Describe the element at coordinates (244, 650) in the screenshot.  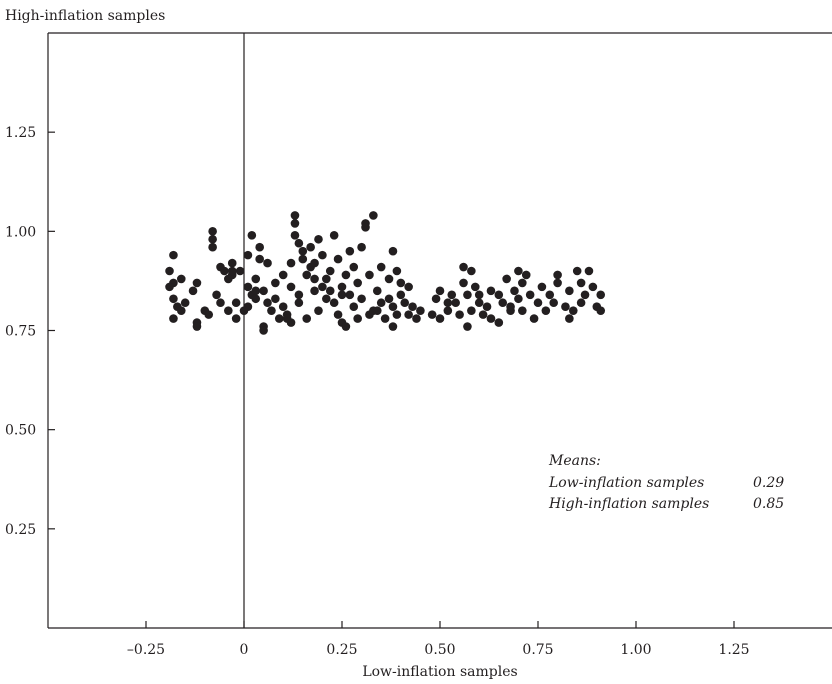
I see `x-tick-label: 0` at that location.